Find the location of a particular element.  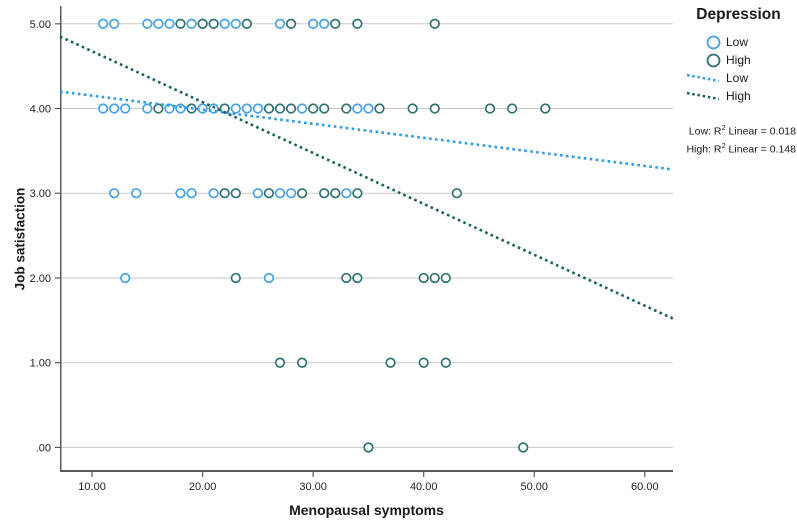

high-line-swatch is located at coordinates (703, 96).